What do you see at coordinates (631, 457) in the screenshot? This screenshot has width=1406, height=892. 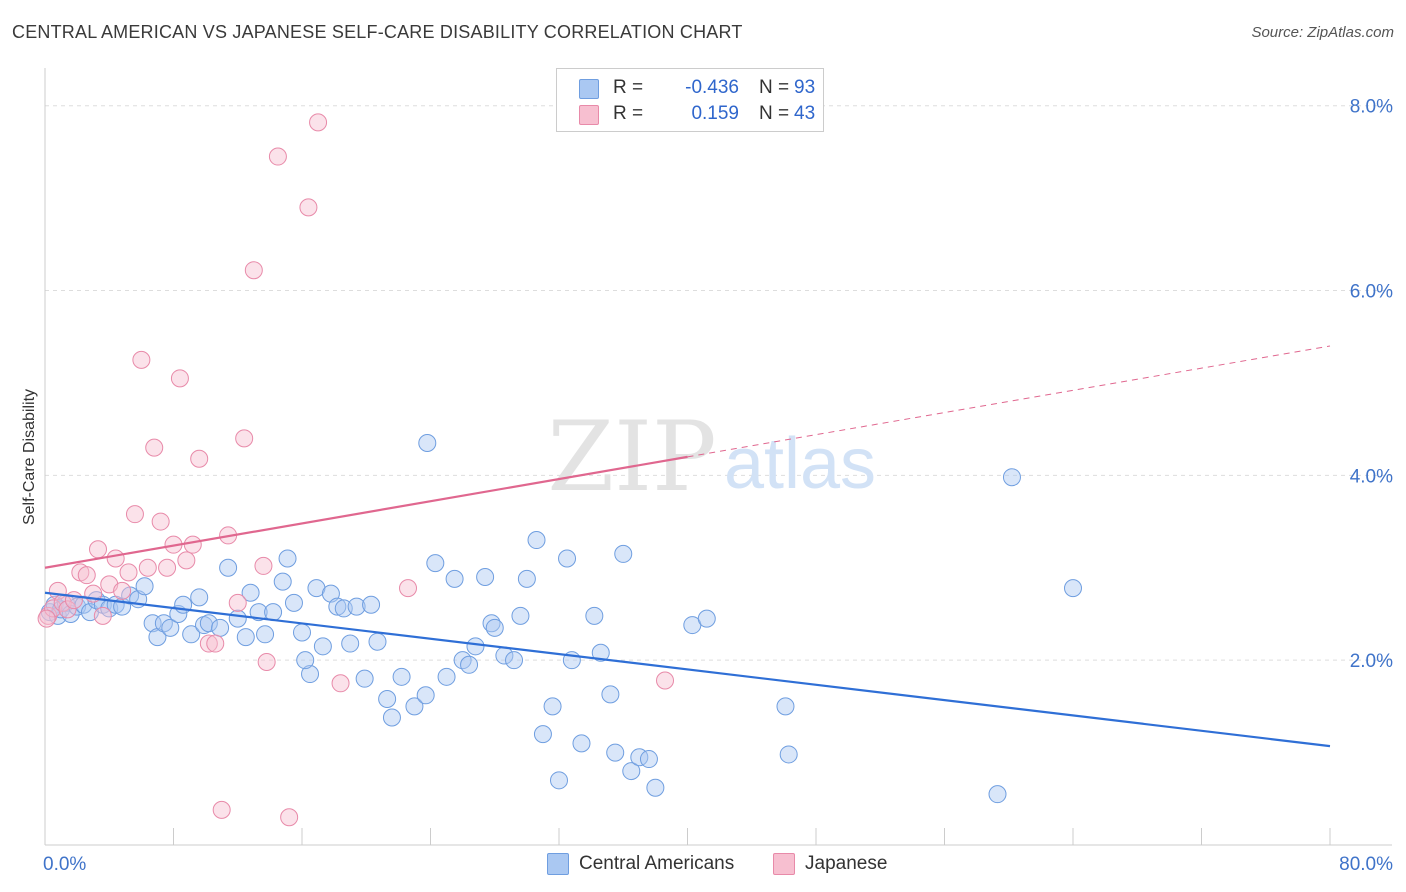 I see `watermark-zip: ZIP` at bounding box center [631, 457].